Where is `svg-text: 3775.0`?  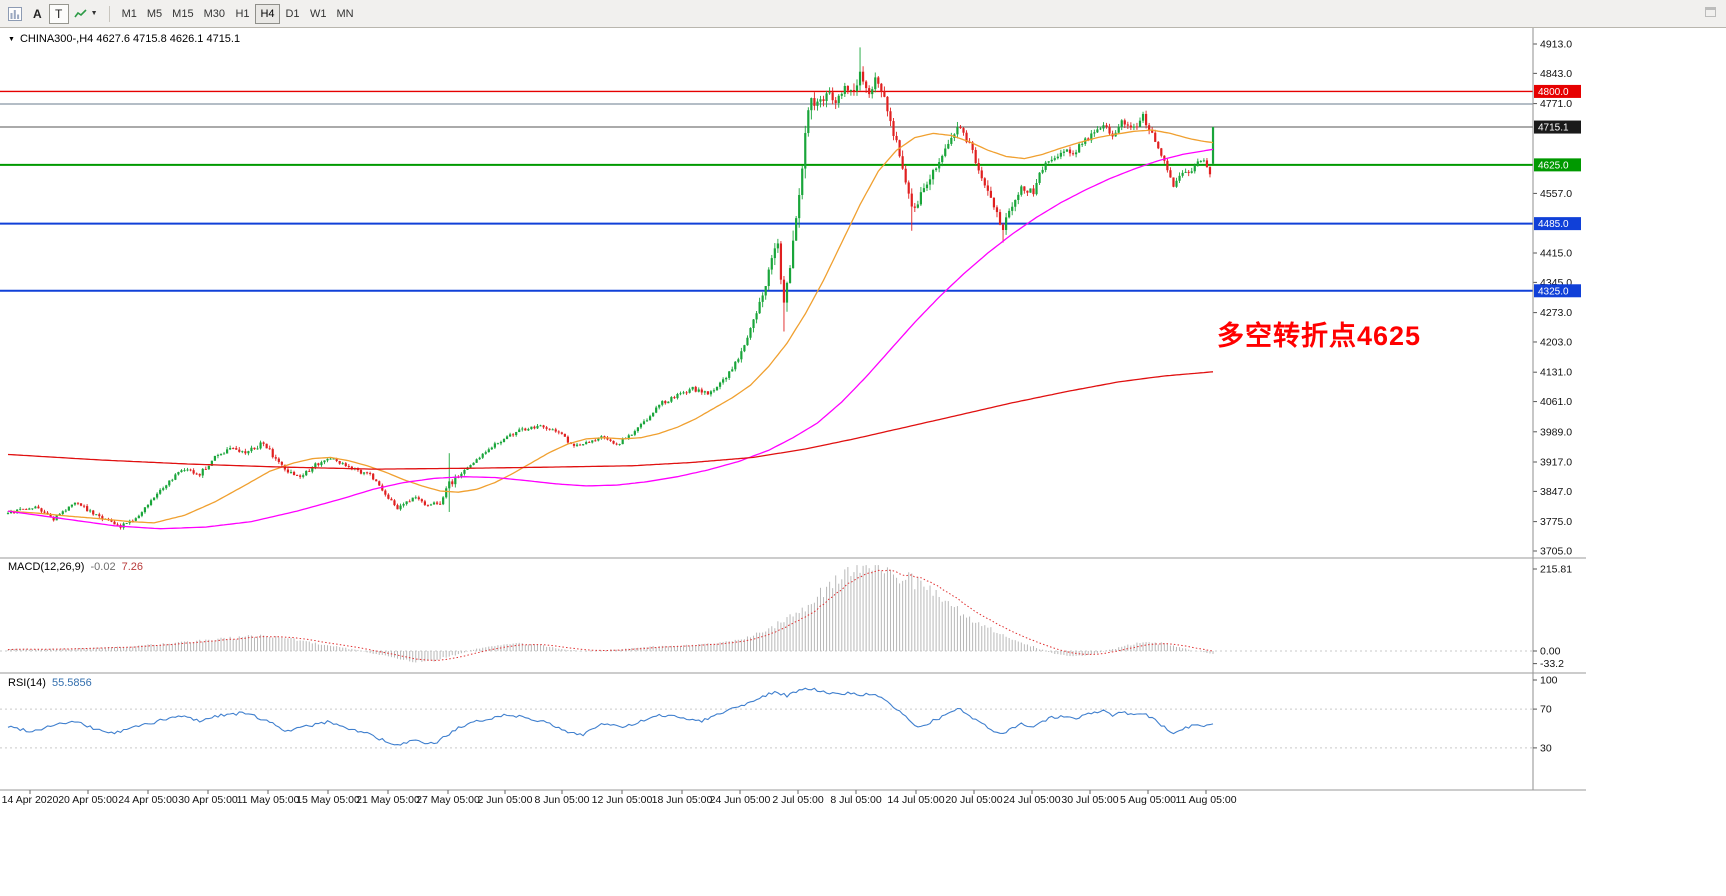 svg-text: 3775.0 is located at coordinates (1556, 522).